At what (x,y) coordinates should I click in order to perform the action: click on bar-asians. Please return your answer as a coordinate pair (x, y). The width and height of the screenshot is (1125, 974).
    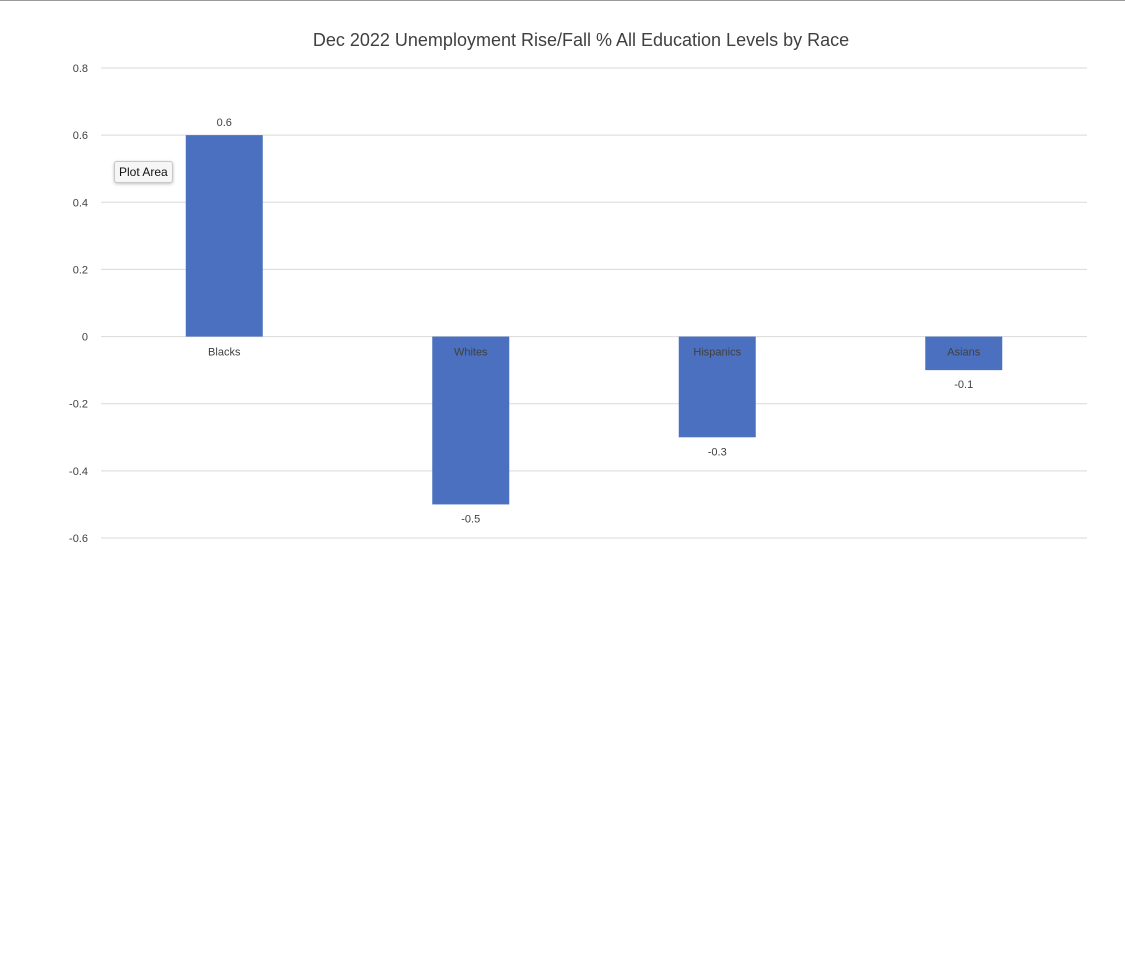
    Looking at the image, I should click on (964, 353).